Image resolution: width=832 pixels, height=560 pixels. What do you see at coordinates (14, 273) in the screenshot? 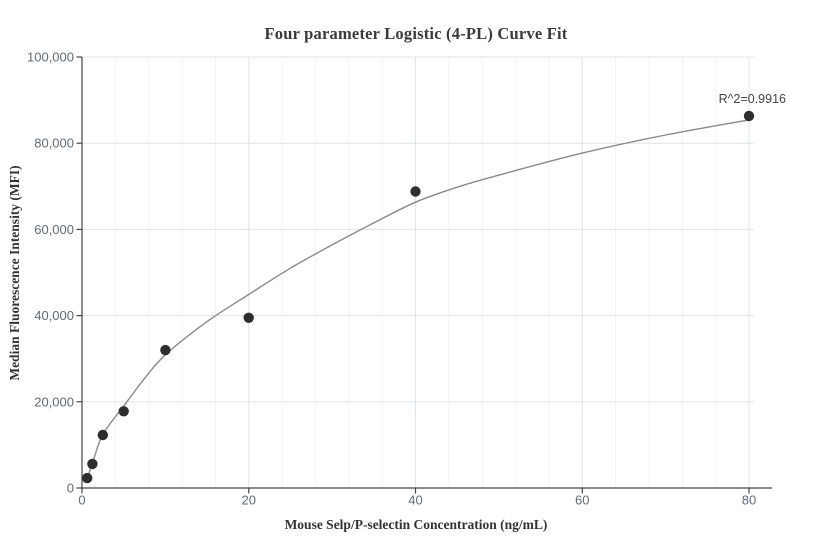
I see `y-axis-title: Median Fluorescence Intensity (MFI)` at bounding box center [14, 273].